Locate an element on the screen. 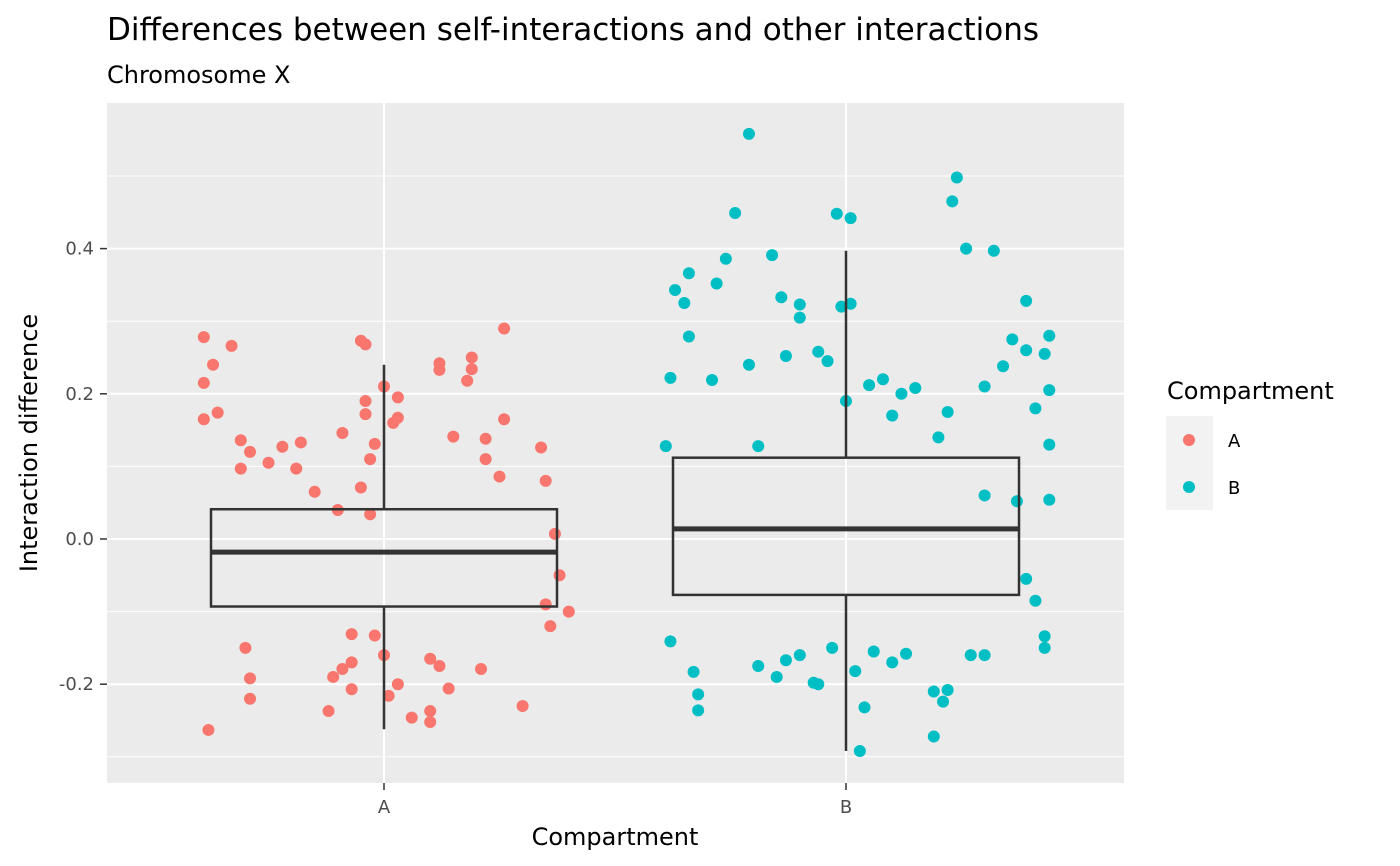  legend-title: Compartment is located at coordinates (1250, 391).